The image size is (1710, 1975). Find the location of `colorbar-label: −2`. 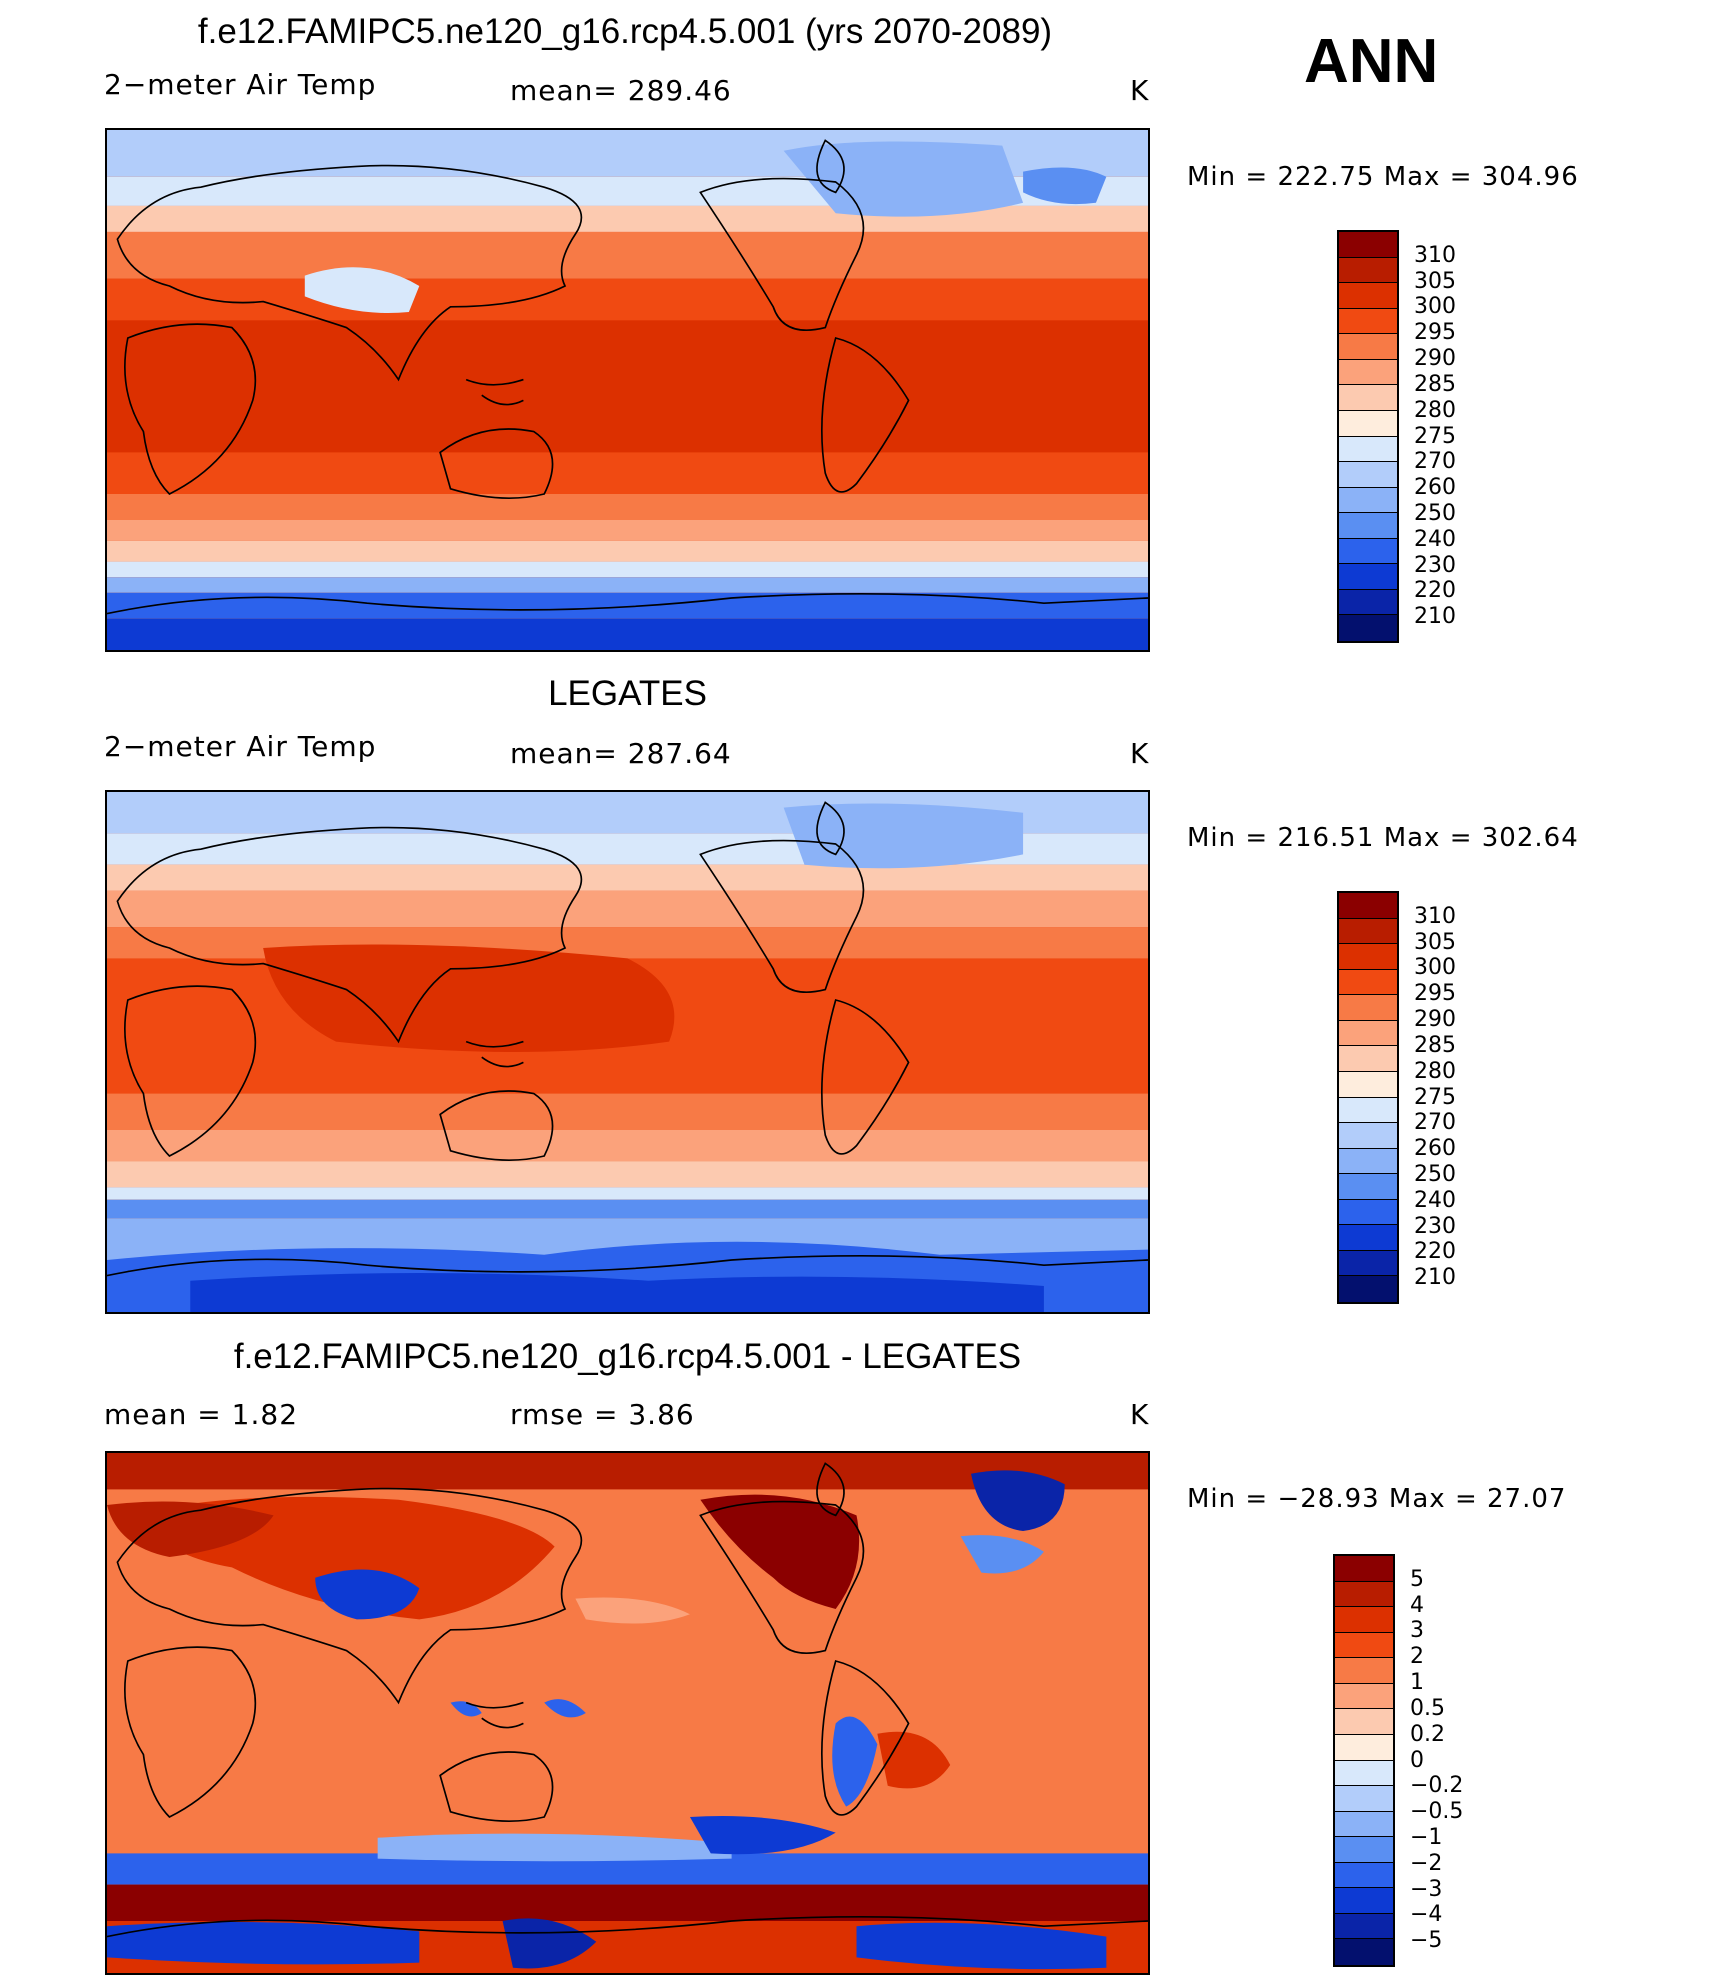

colorbar-label: −2 is located at coordinates (1426, 1863).